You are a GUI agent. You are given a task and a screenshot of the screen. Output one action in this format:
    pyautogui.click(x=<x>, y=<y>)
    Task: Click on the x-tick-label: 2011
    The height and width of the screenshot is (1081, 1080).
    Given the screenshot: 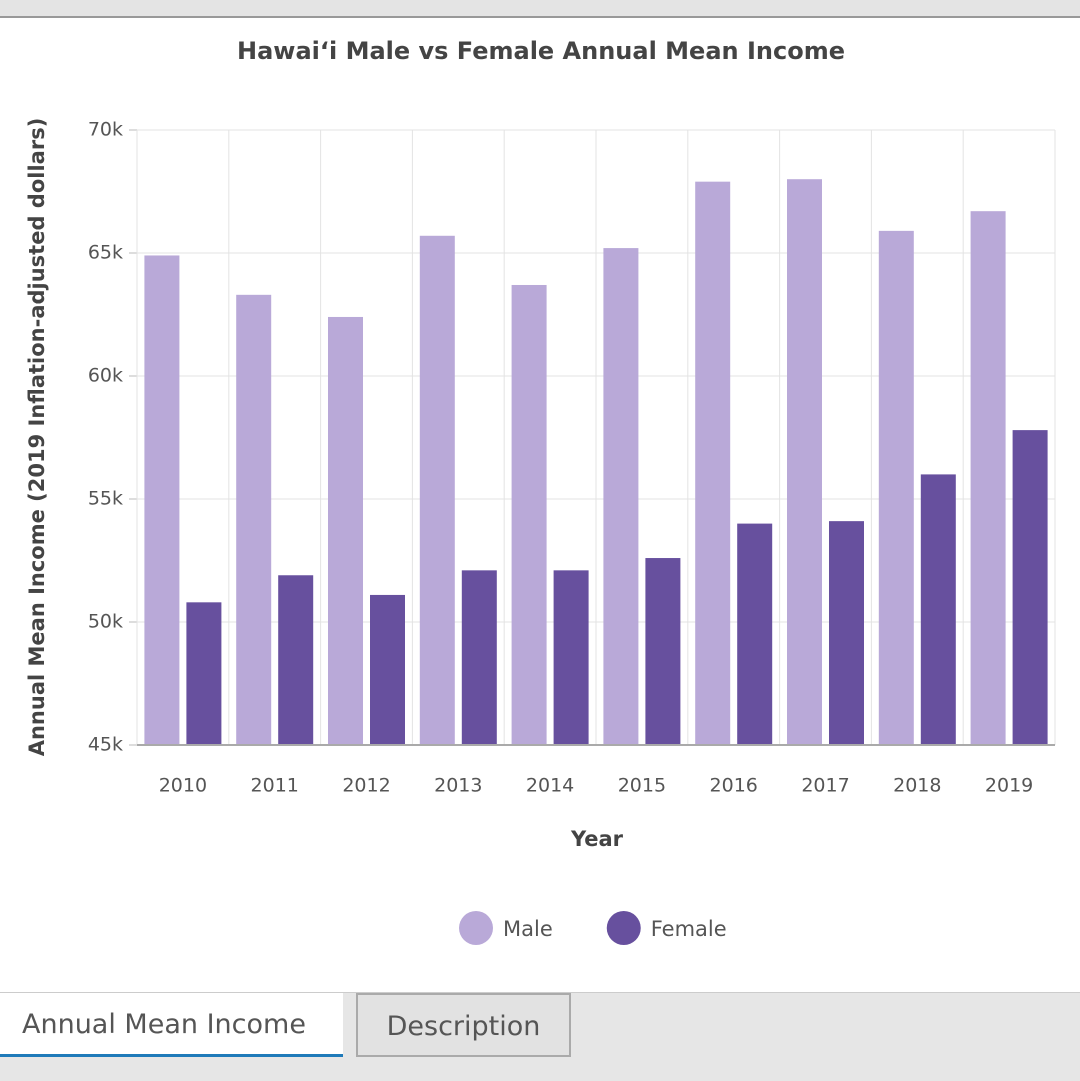 What is the action you would take?
    pyautogui.click(x=275, y=786)
    